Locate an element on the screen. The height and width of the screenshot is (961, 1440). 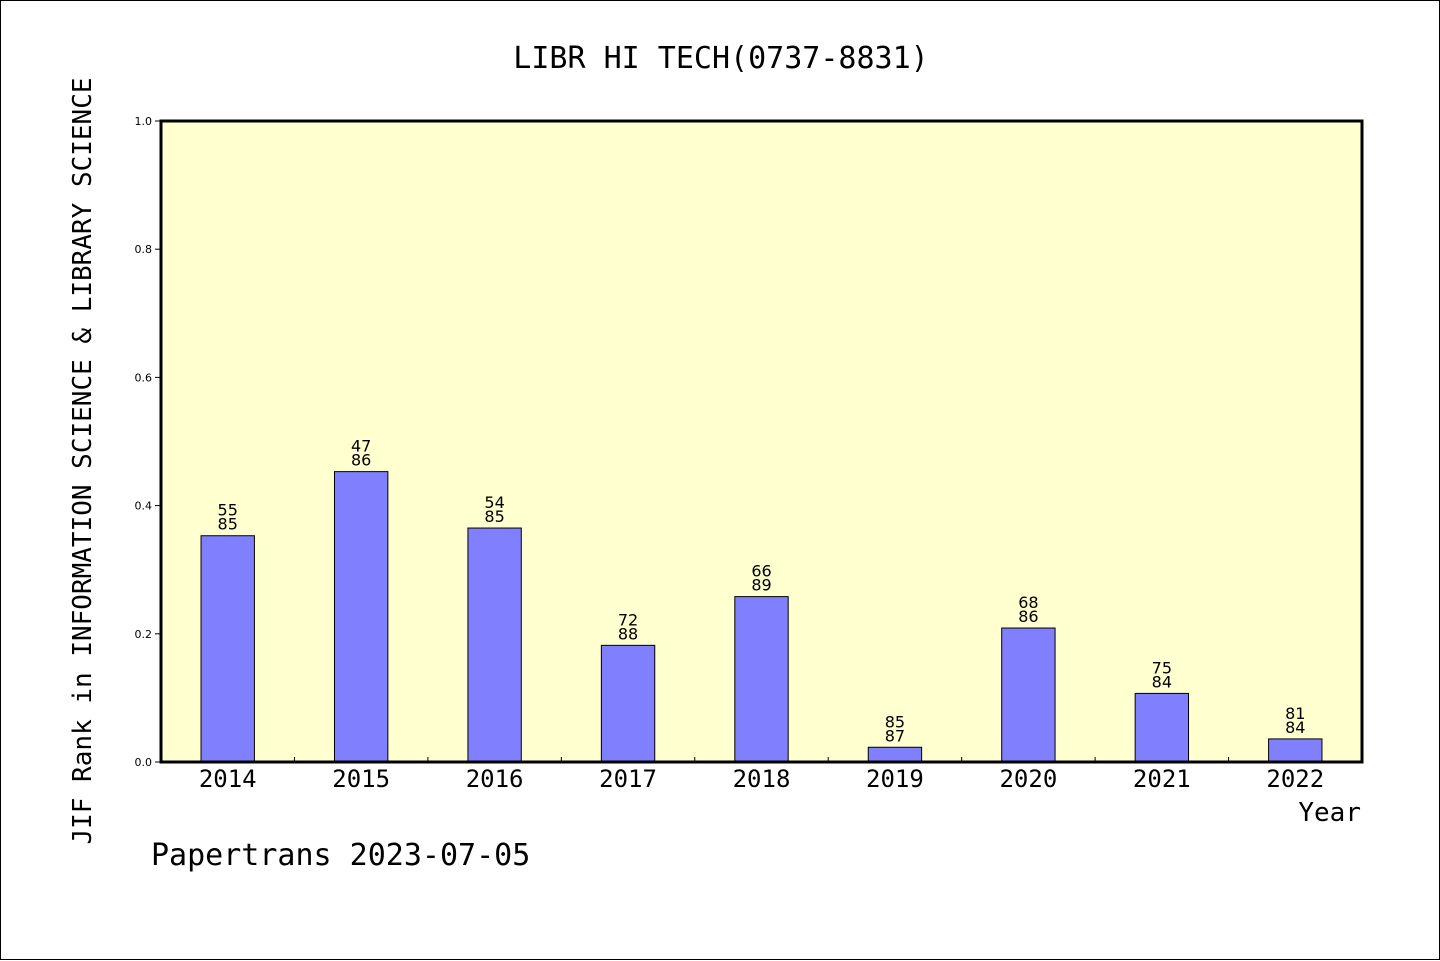
bar-label-bottom: 87 is located at coordinates (895, 735).